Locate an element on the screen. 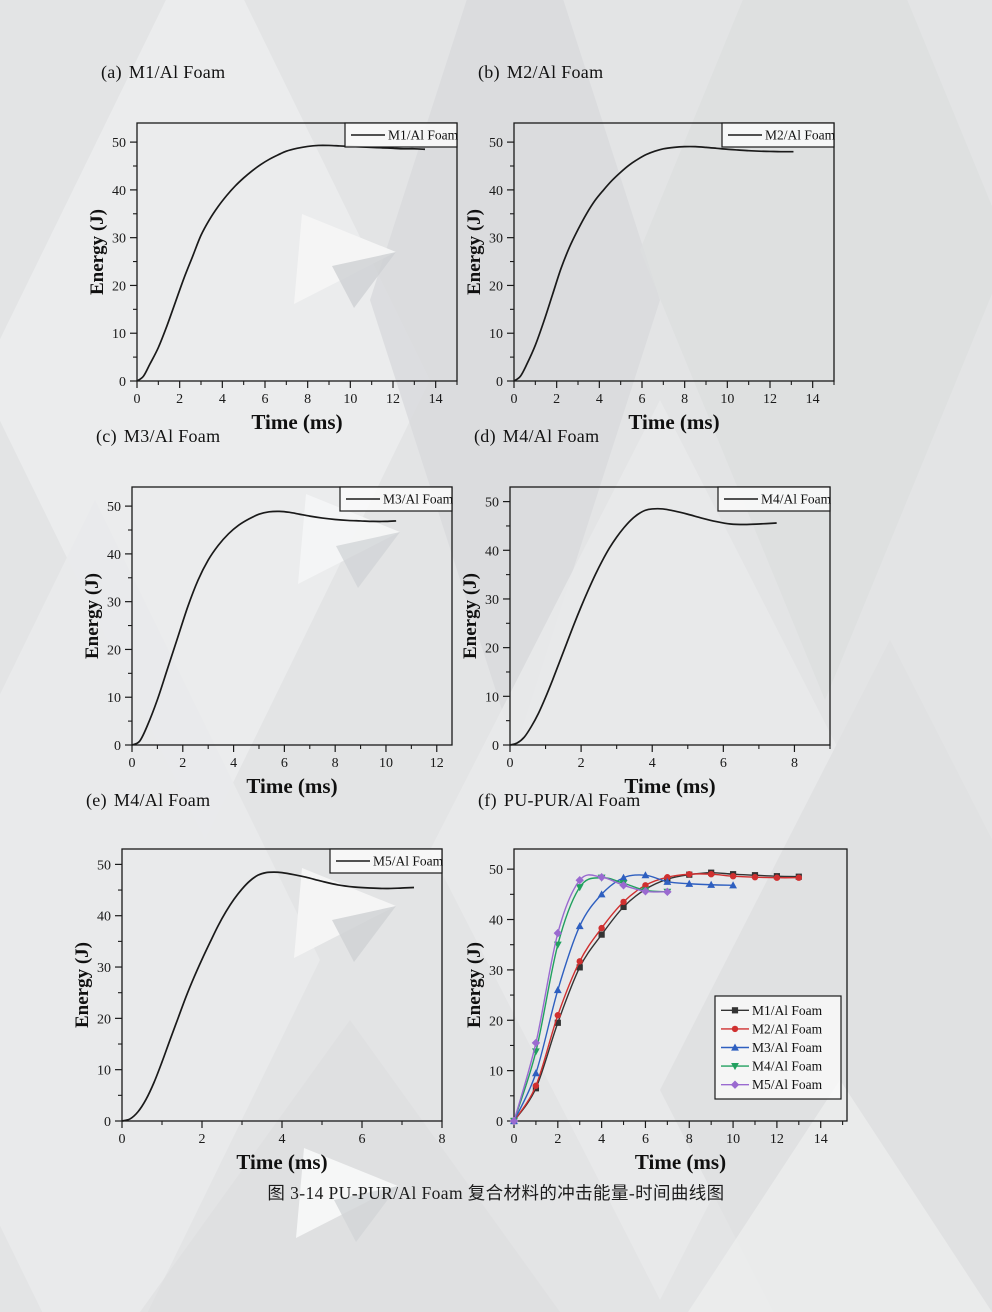 Image resolution: width=992 pixels, height=1312 pixels. subplot-c-title: (c) M3/Al Foam is located at coordinates (158, 436).